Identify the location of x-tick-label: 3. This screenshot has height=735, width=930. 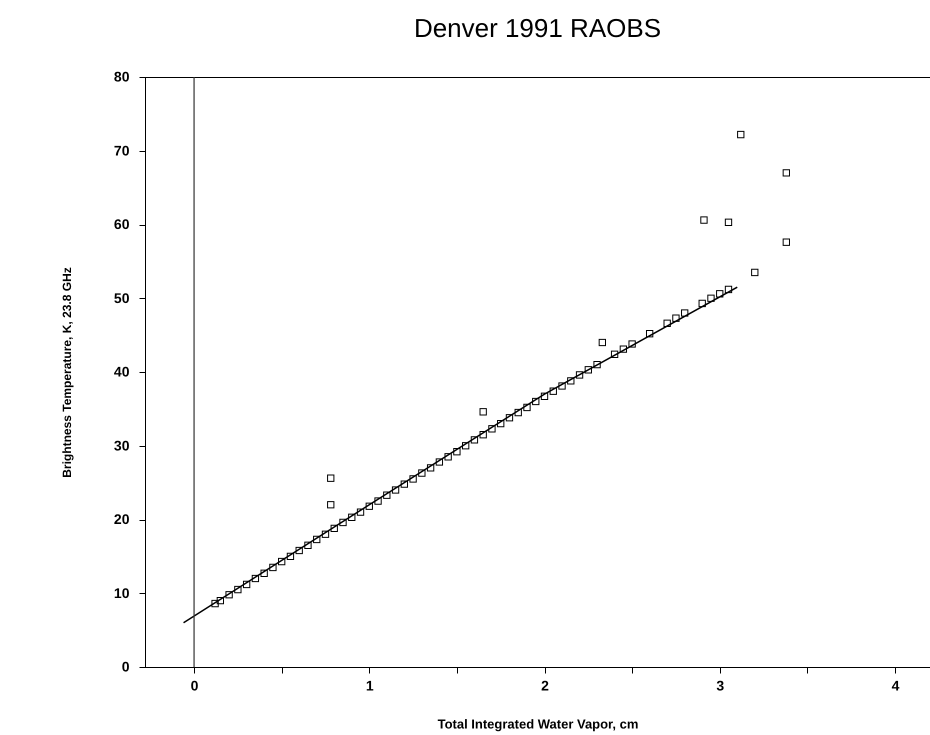
(720, 686).